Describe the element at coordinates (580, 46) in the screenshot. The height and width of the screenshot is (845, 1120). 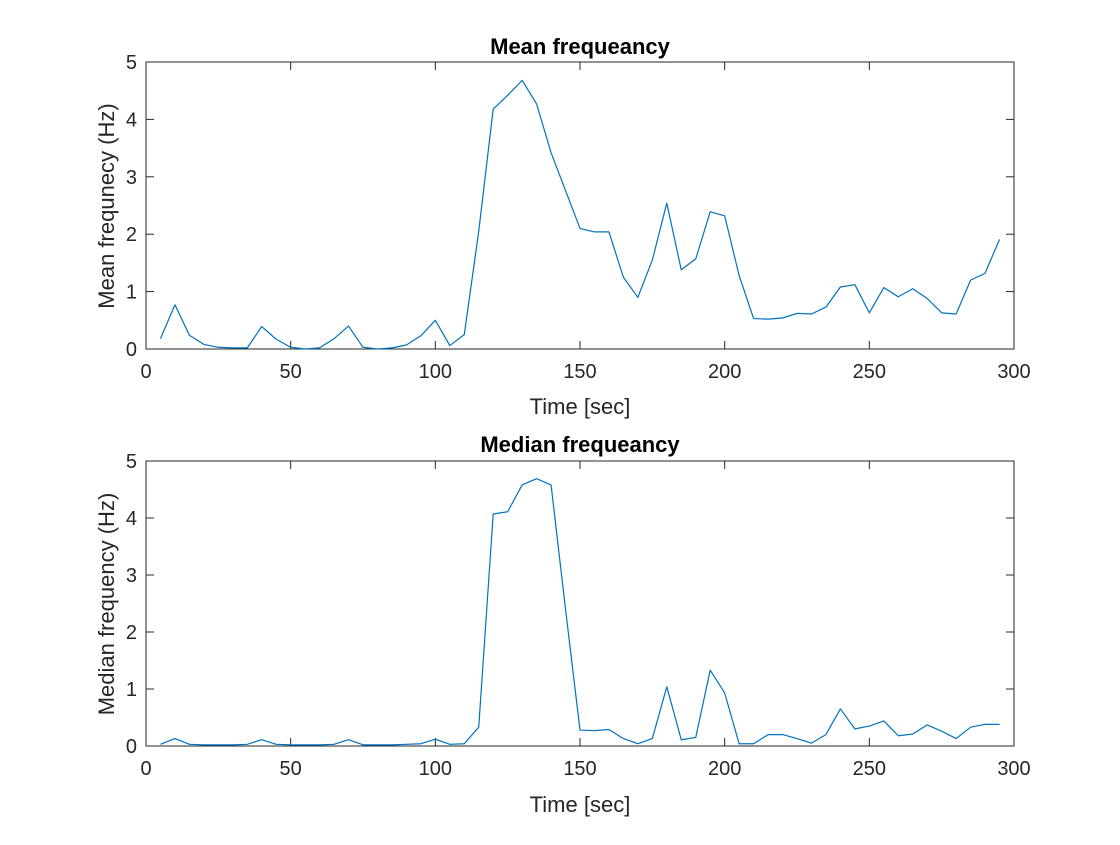
I see `chart-title: Mean frequeancy` at that location.